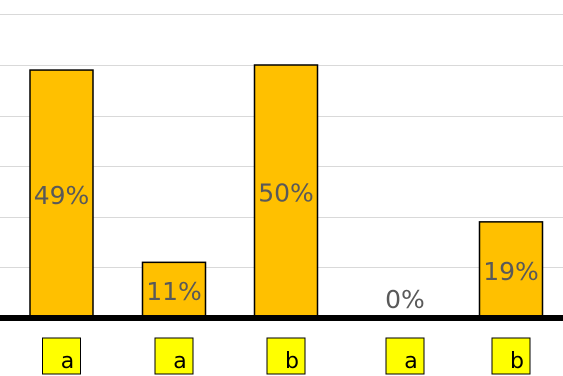  I want to click on value-label: 19%, so click(511, 271).